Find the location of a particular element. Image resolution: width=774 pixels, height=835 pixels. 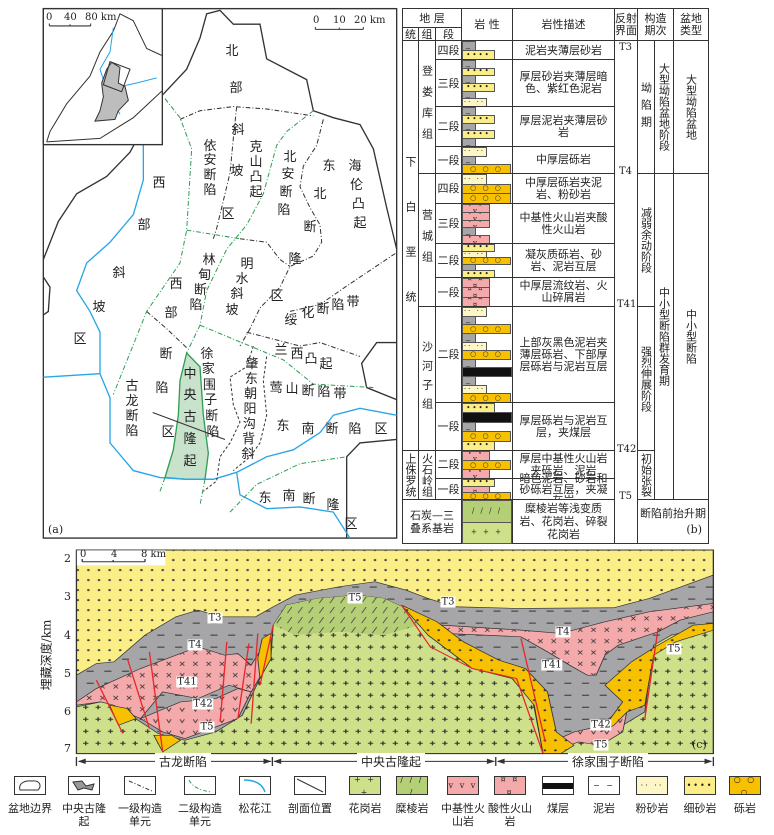

region-beian-depression: 北安断陷 is located at coordinates (287, 183).